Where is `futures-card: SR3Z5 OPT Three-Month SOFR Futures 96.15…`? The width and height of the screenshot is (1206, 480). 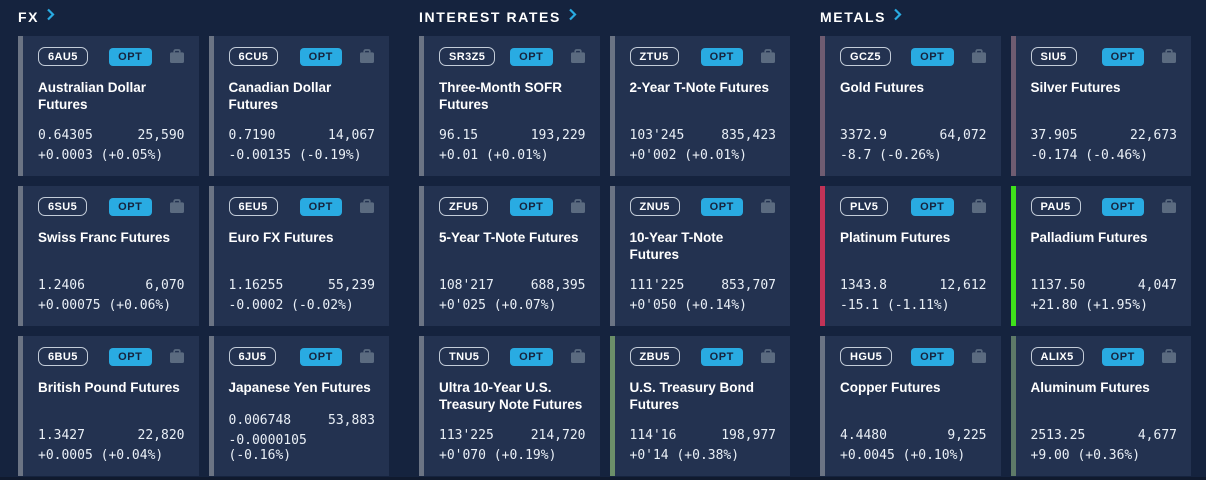 futures-card: SR3Z5 OPT Three-Month SOFR Futures 96.15… is located at coordinates (509, 106).